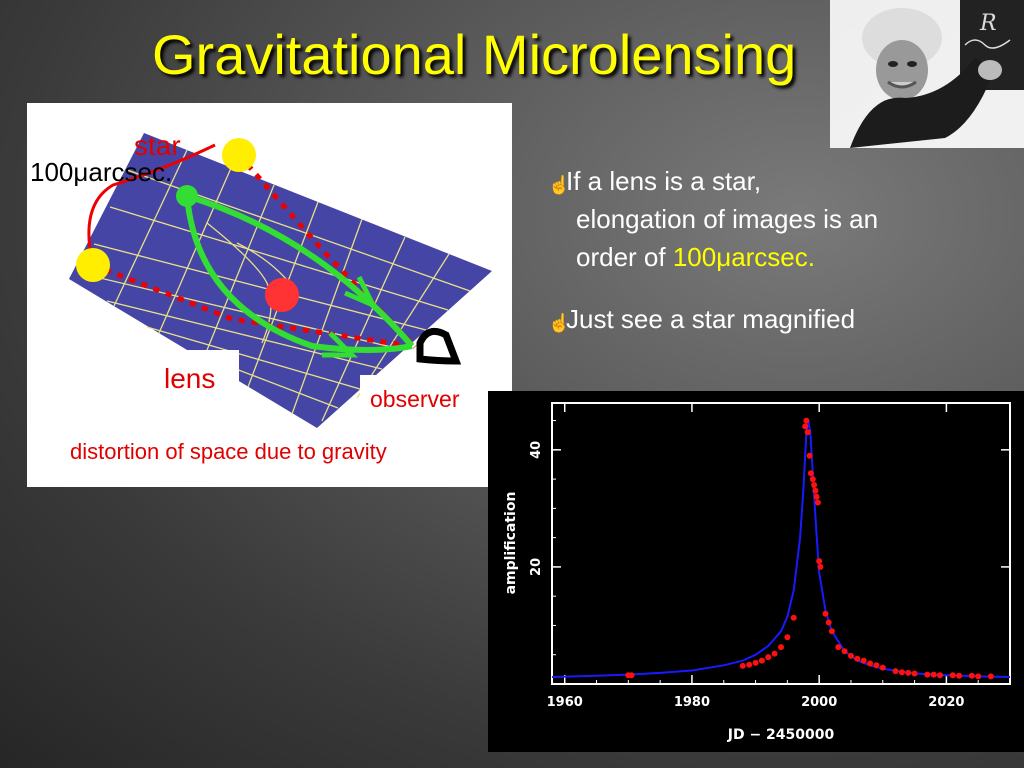 Image resolution: width=1024 pixels, height=768 pixels. What do you see at coordinates (187, 196) in the screenshot?
I see `apparent-star-image` at bounding box center [187, 196].